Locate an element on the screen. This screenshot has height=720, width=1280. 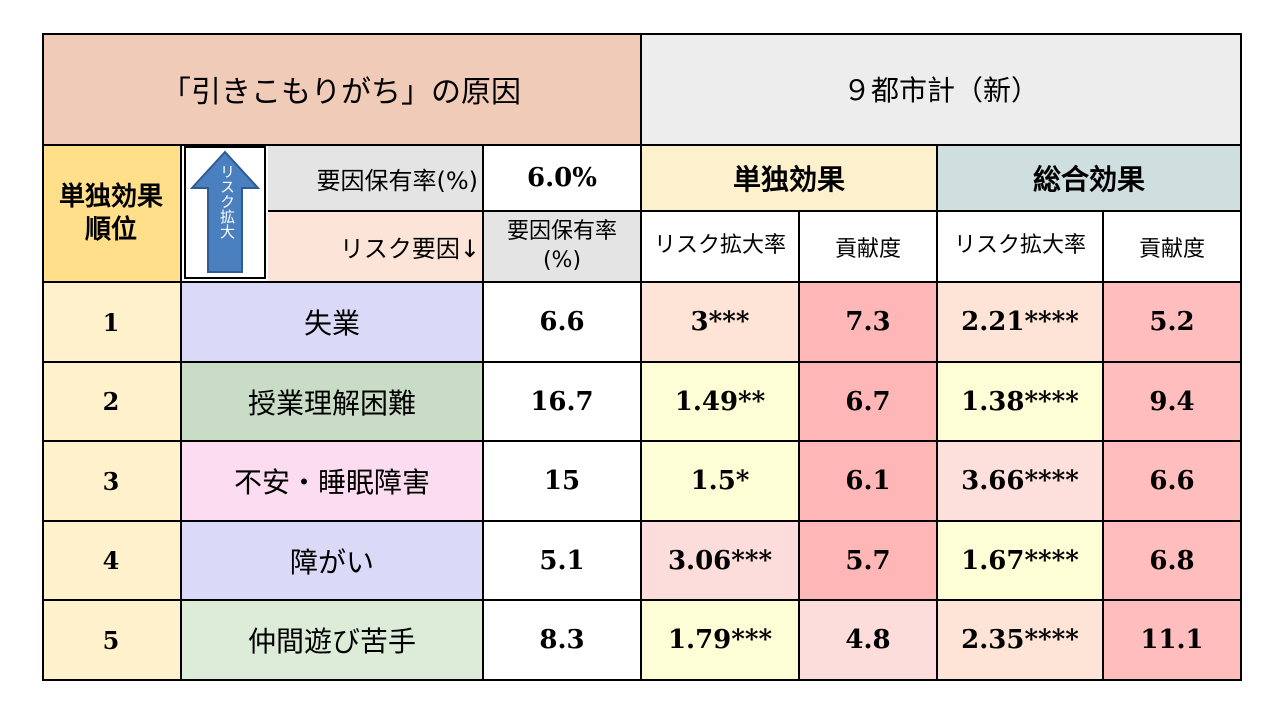
total-risk-cell: 3.66**** is located at coordinates (1021, 482).